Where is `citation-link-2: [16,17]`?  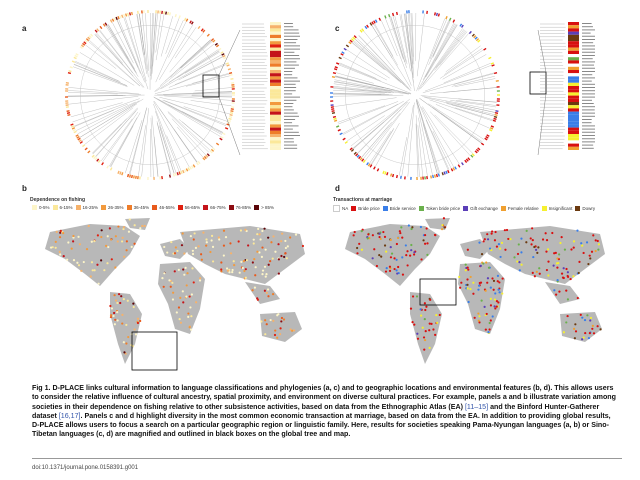
citation-link-2: [16,17] is located at coordinates (69, 415).